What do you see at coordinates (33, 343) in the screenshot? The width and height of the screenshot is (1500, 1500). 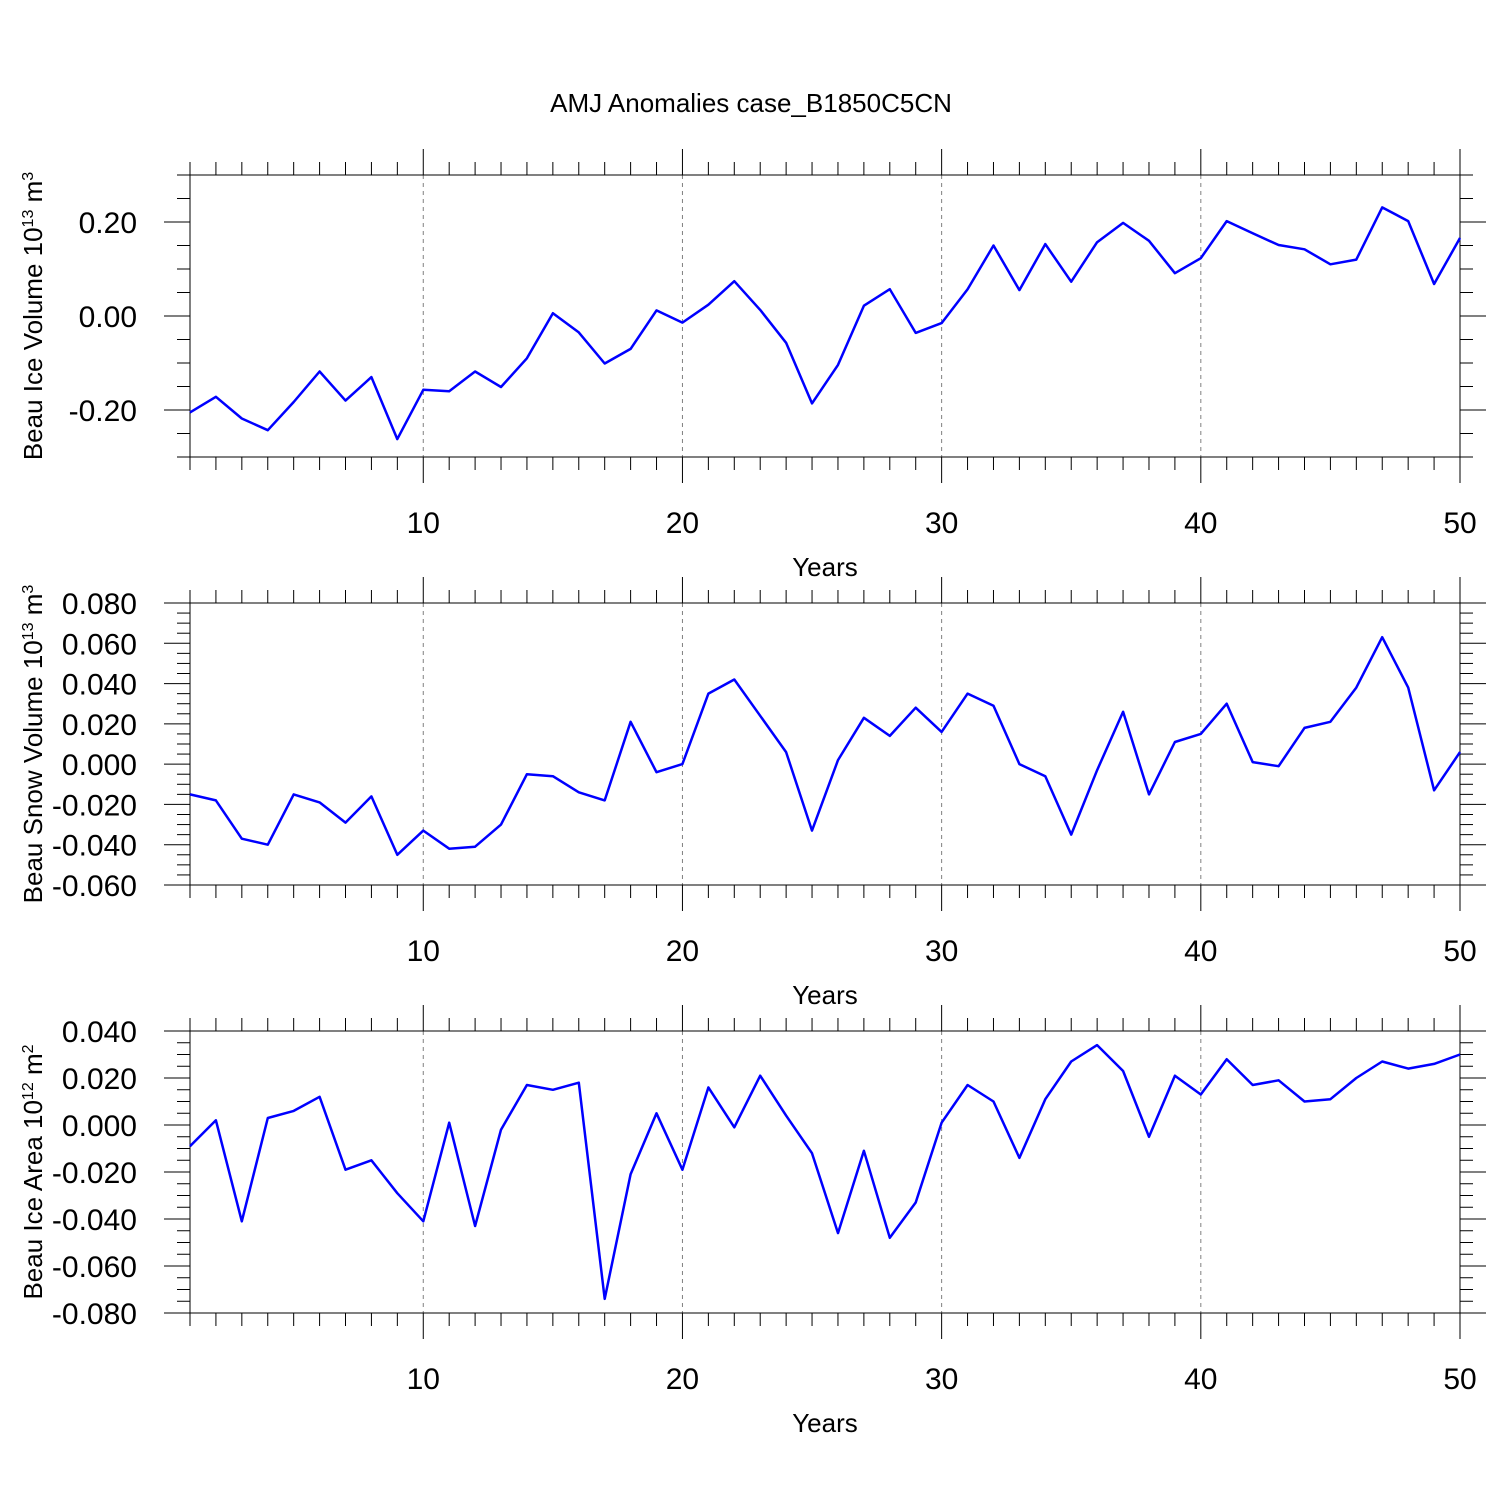 I see `y-axis-title-part: Beau Ice Volume 10` at bounding box center [33, 343].